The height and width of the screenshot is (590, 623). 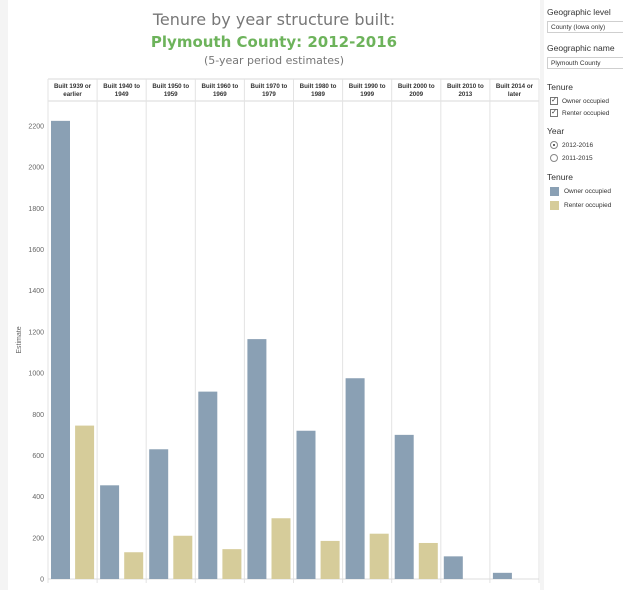 I want to click on y-axis-label: Estimate, so click(x=19, y=339).